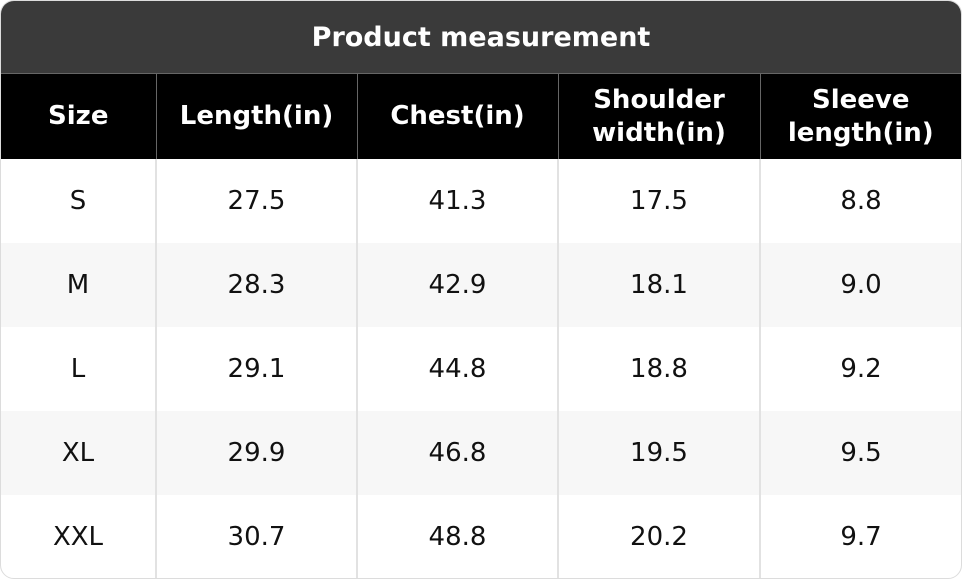  Describe the element at coordinates (658, 453) in the screenshot. I see `measurement-cell: 19.5` at that location.